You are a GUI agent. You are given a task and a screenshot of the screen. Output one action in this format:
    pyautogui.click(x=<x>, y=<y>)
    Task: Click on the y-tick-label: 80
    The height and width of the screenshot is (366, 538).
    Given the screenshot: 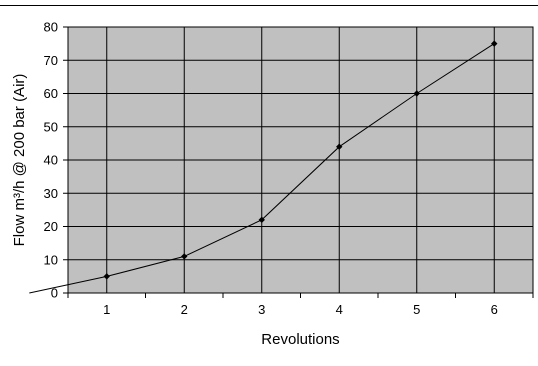 What is the action you would take?
    pyautogui.click(x=51, y=27)
    